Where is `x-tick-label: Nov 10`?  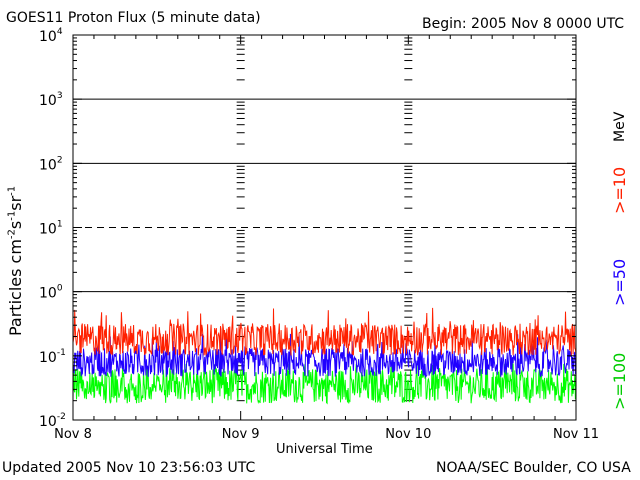
x-tick-label: Nov 10 is located at coordinates (408, 434).